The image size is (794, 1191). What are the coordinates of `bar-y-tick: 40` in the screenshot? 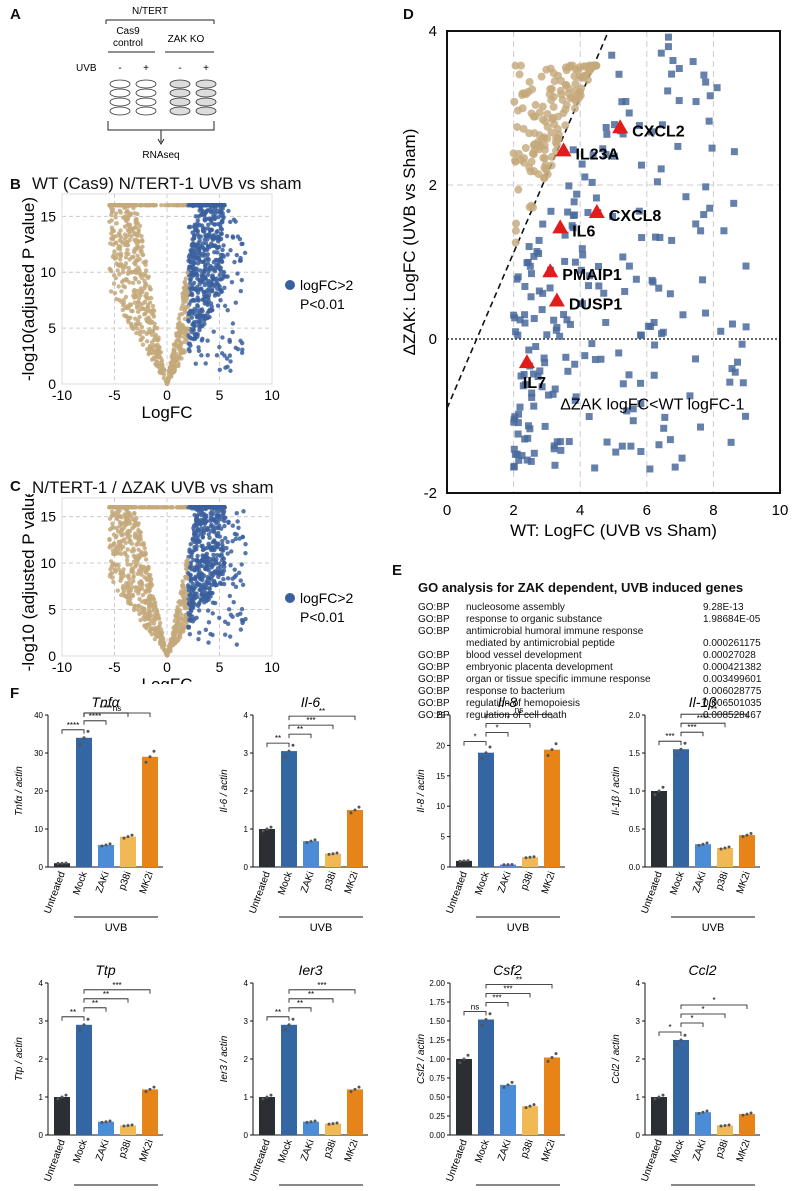 It's located at (38, 715).